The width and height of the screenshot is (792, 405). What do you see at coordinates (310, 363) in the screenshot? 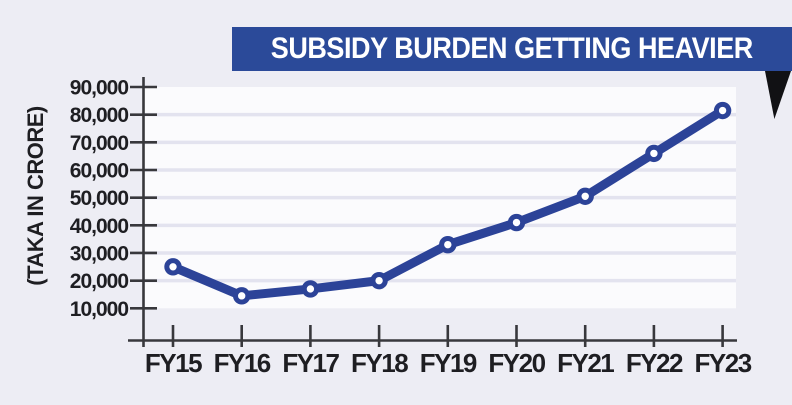
I see `x-tick-label: FY17` at bounding box center [310, 363].